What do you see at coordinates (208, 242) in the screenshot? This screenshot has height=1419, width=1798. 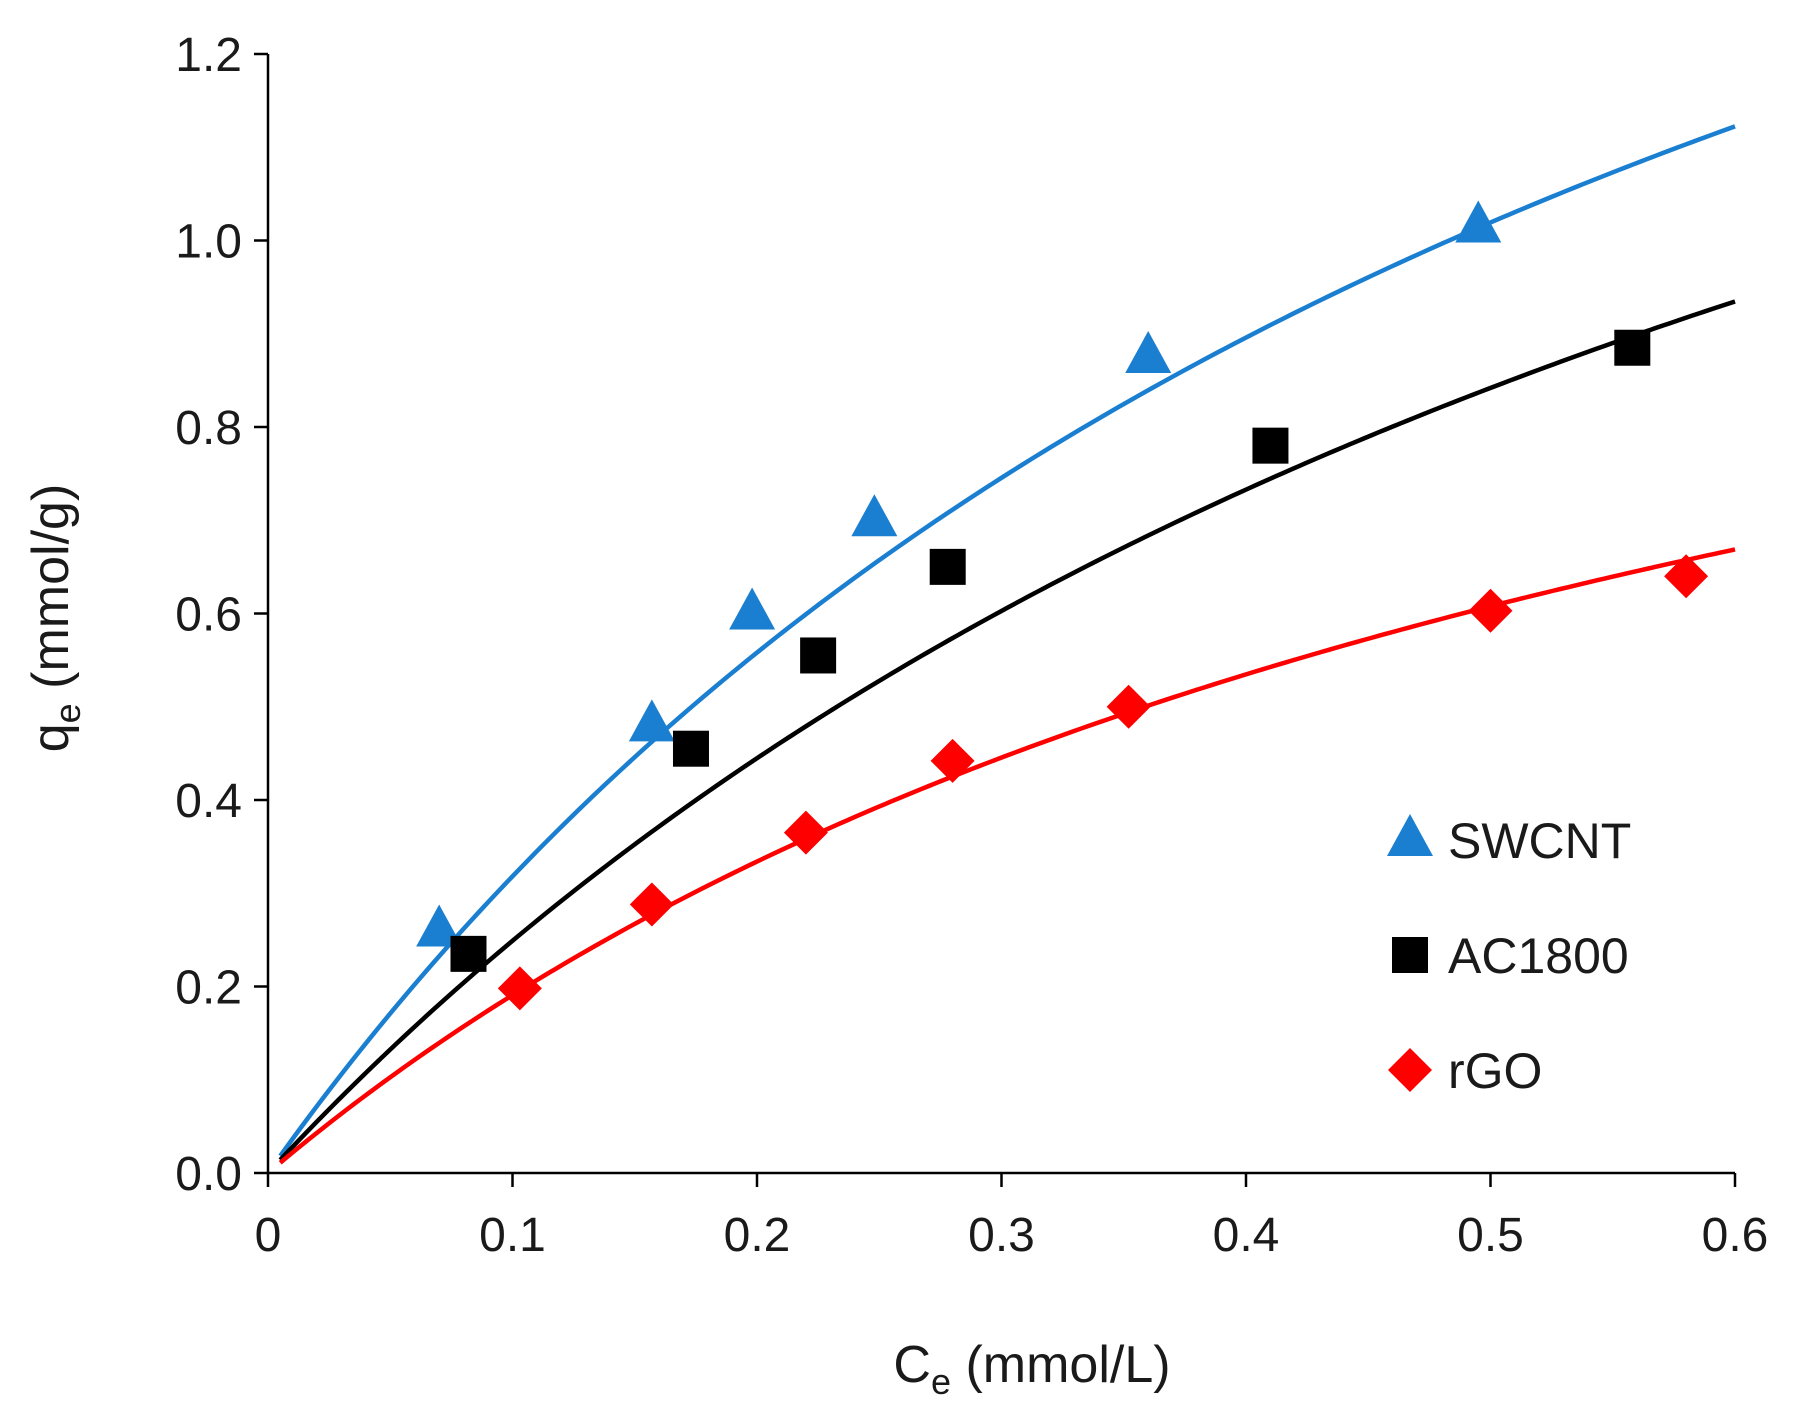 I see `y-tick-label: 1.0` at bounding box center [208, 242].